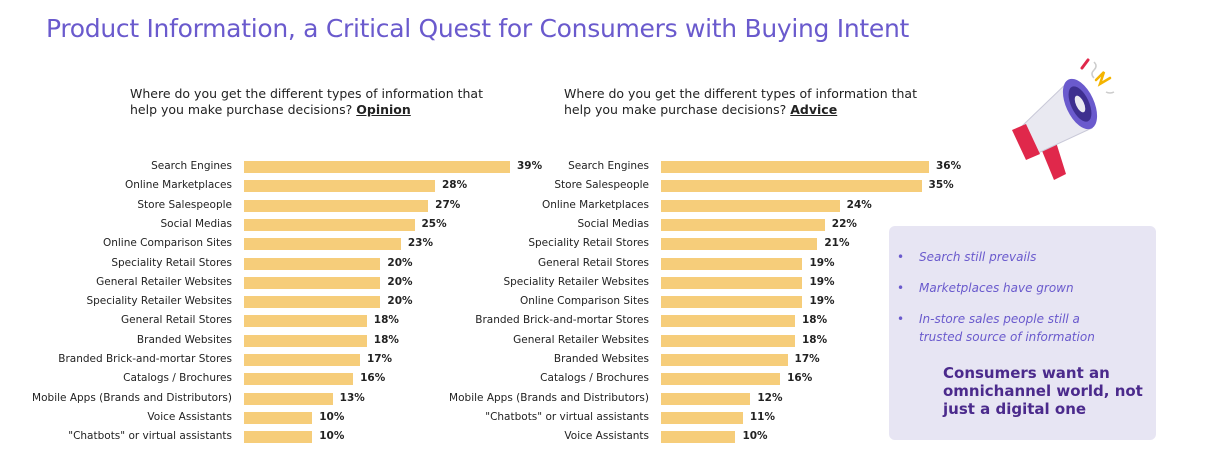  What do you see at coordinates (588, 243) in the screenshot?
I see `advice-category-label: Speciality Retail Stores` at bounding box center [588, 243].